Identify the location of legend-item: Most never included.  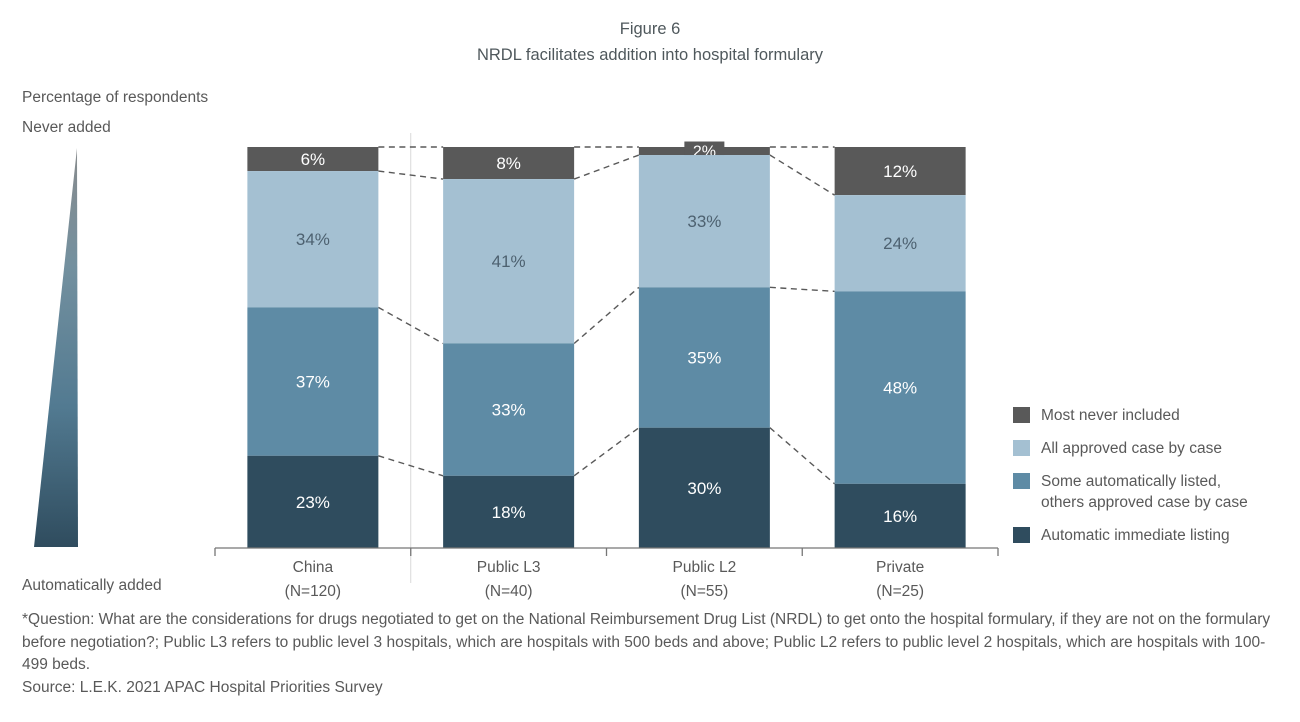
(1130, 415).